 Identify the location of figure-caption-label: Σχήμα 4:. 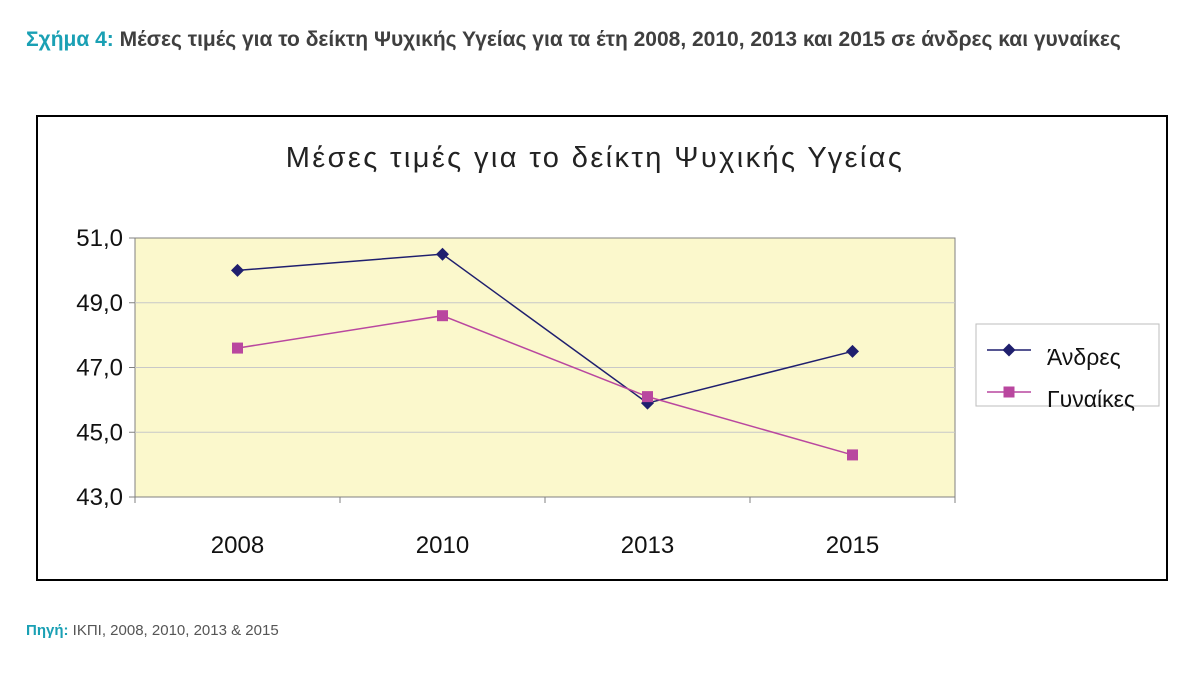
(70, 39).